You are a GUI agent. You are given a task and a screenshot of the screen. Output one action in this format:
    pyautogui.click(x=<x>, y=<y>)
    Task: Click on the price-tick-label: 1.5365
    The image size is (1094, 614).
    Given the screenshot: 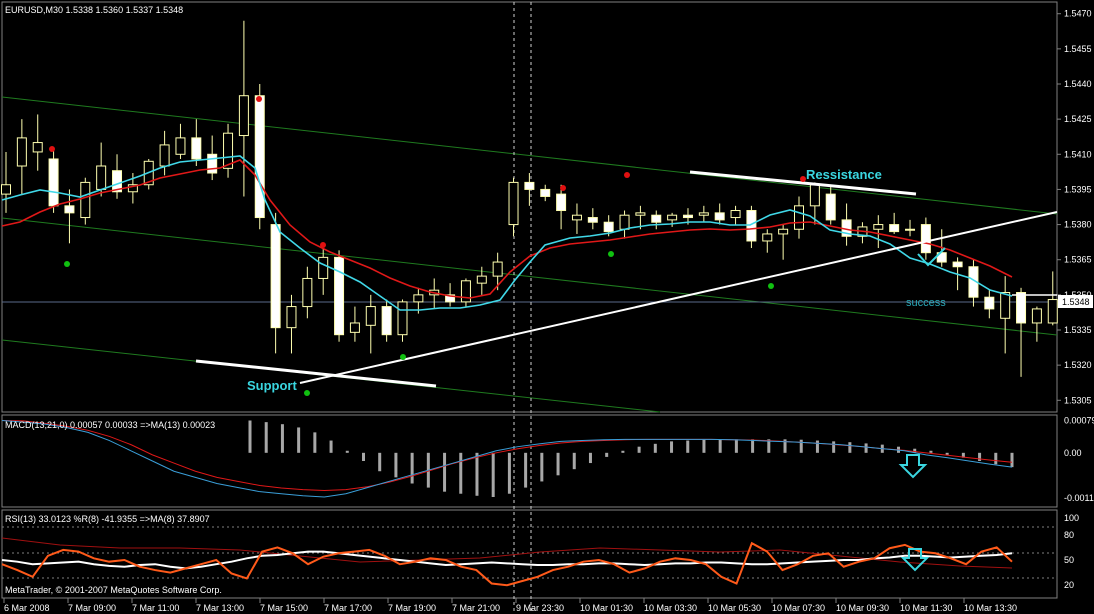 What is the action you would take?
    pyautogui.click(x=1078, y=260)
    